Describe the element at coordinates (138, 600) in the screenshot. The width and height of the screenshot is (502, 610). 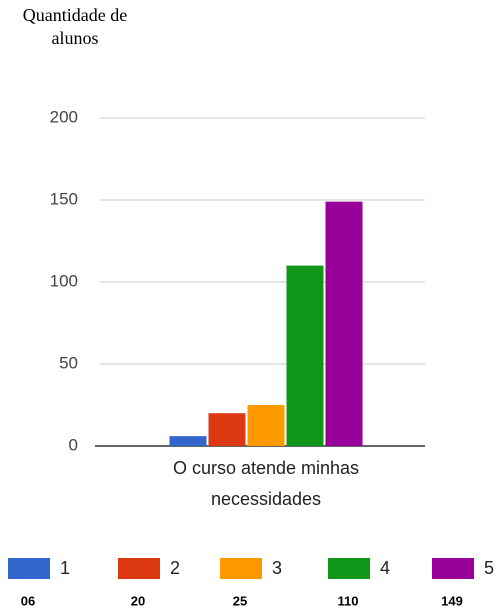
I see `value-label: 20` at that location.